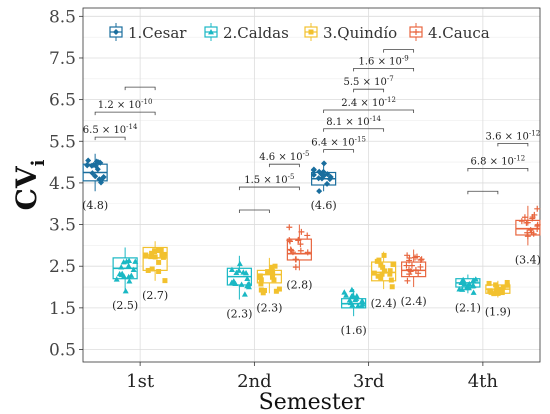  Describe the element at coordinates (414, 269) in the screenshot. I see `box-body` at that location.